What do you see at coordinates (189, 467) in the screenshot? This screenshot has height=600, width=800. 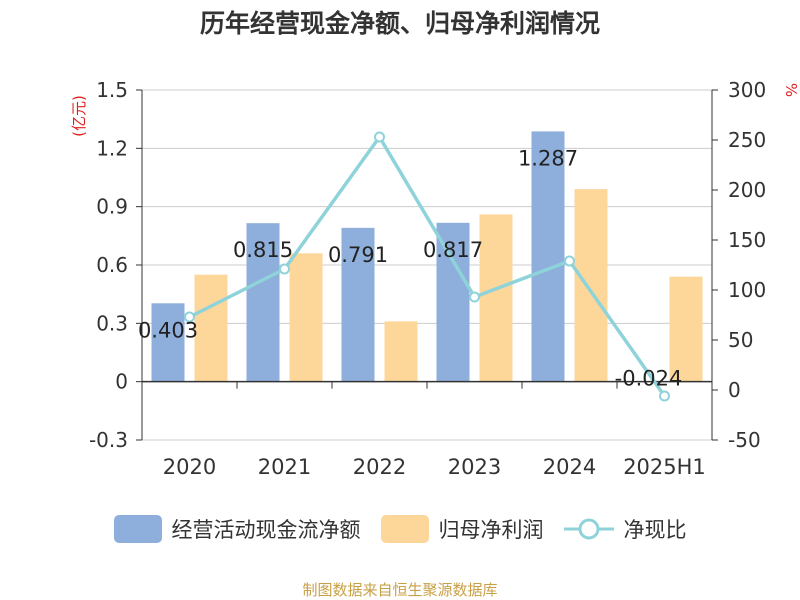 I see `x-tick-label: 2020` at bounding box center [189, 467].